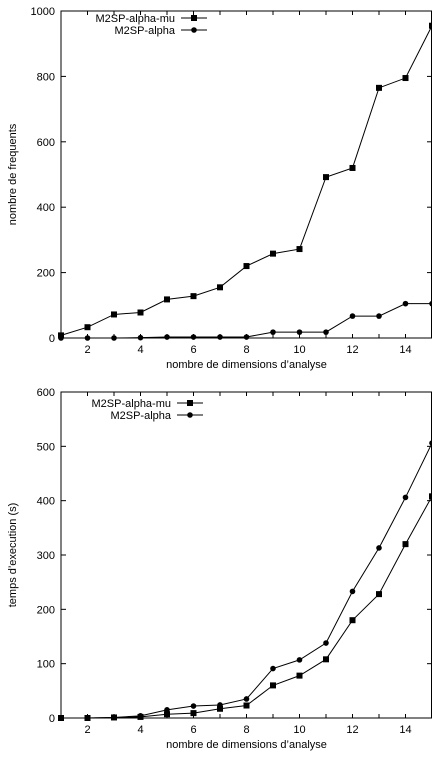 Image resolution: width=432 pixels, height=757 pixels. Describe the element at coordinates (43, 12) in the screenshot. I see `y-tick-label: 1000` at that location.